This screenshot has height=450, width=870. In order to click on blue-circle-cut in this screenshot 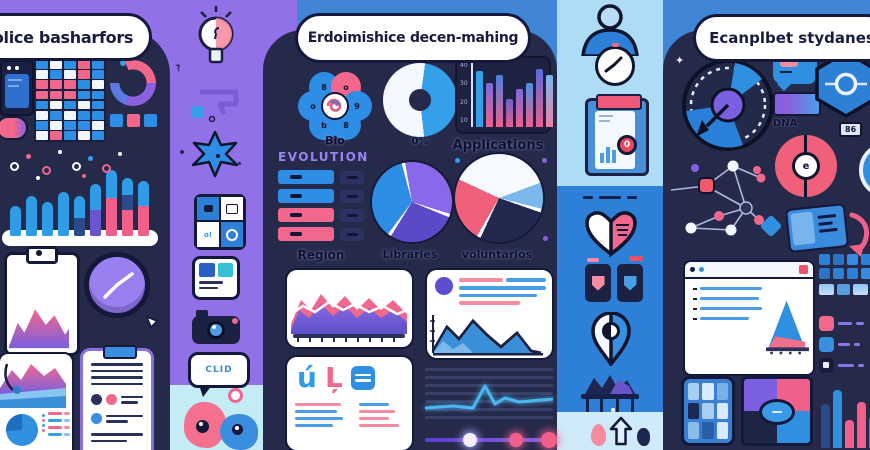, I will do `click(864, 170)`.